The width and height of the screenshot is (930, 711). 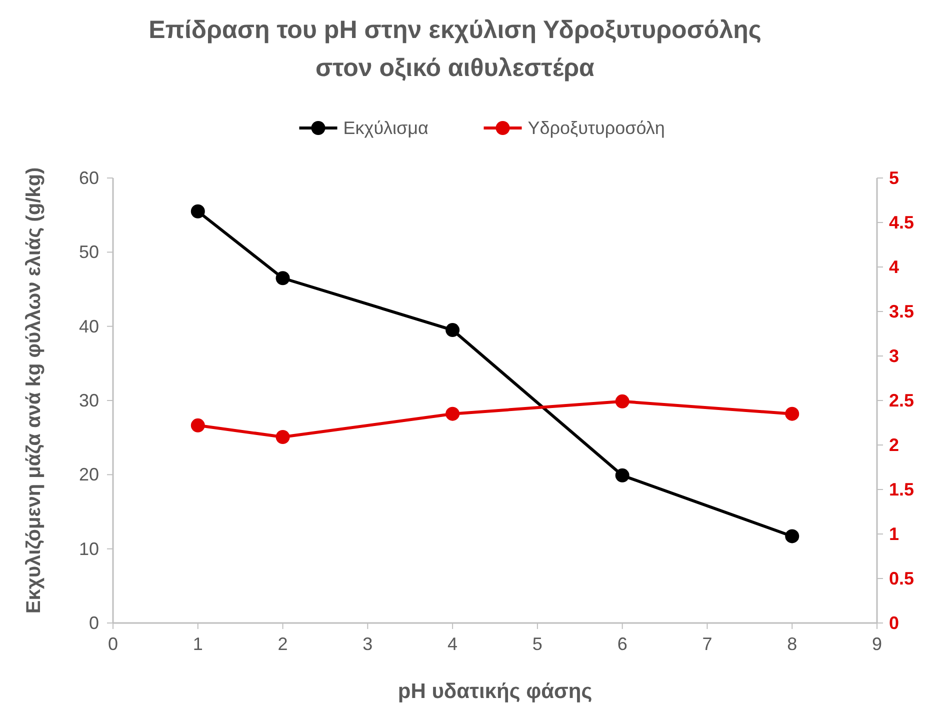 I want to click on x-tick-label: 5, so click(x=537, y=644).